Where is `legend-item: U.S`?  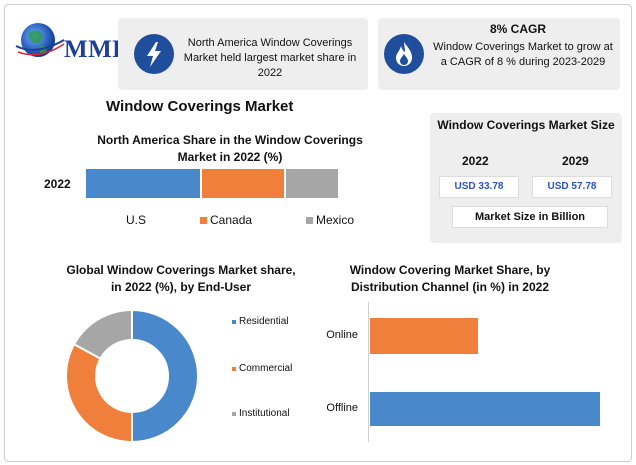
legend-item: U.S is located at coordinates (136, 220).